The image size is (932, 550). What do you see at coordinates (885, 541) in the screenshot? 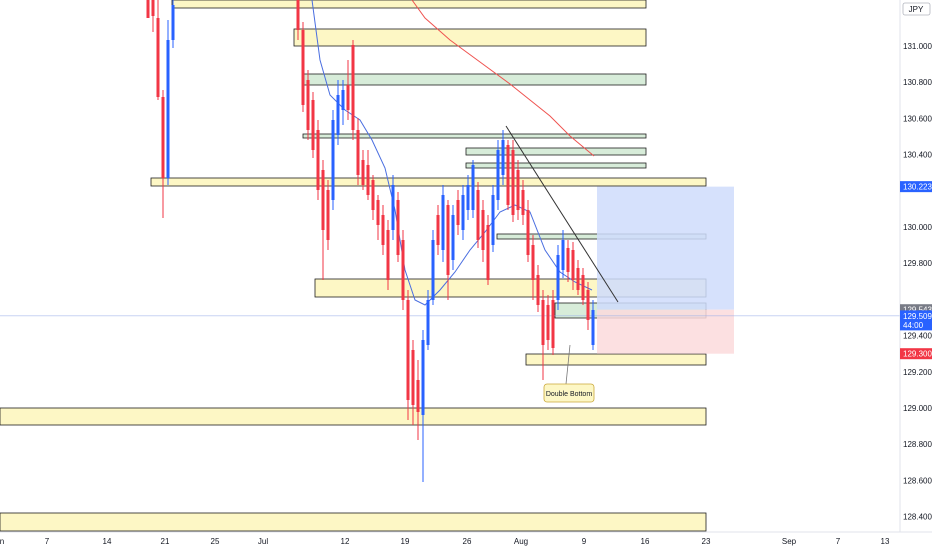
I see `time-tick-label: 13` at bounding box center [885, 541].